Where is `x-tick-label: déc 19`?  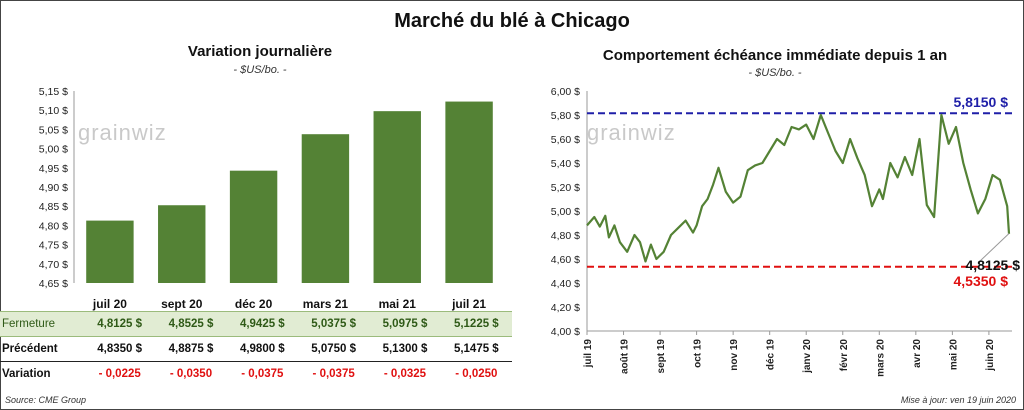 x-tick-label: déc 19 is located at coordinates (771, 355).